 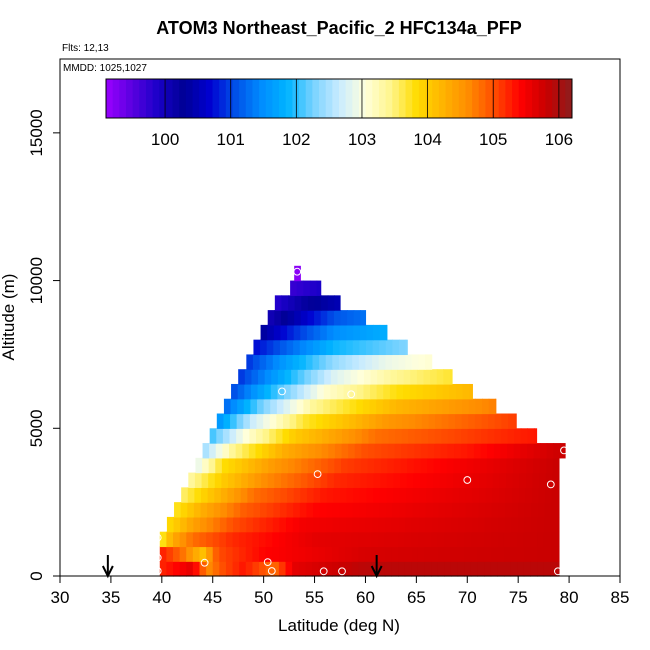 I want to click on x-tick-label: 60, so click(x=365, y=597).